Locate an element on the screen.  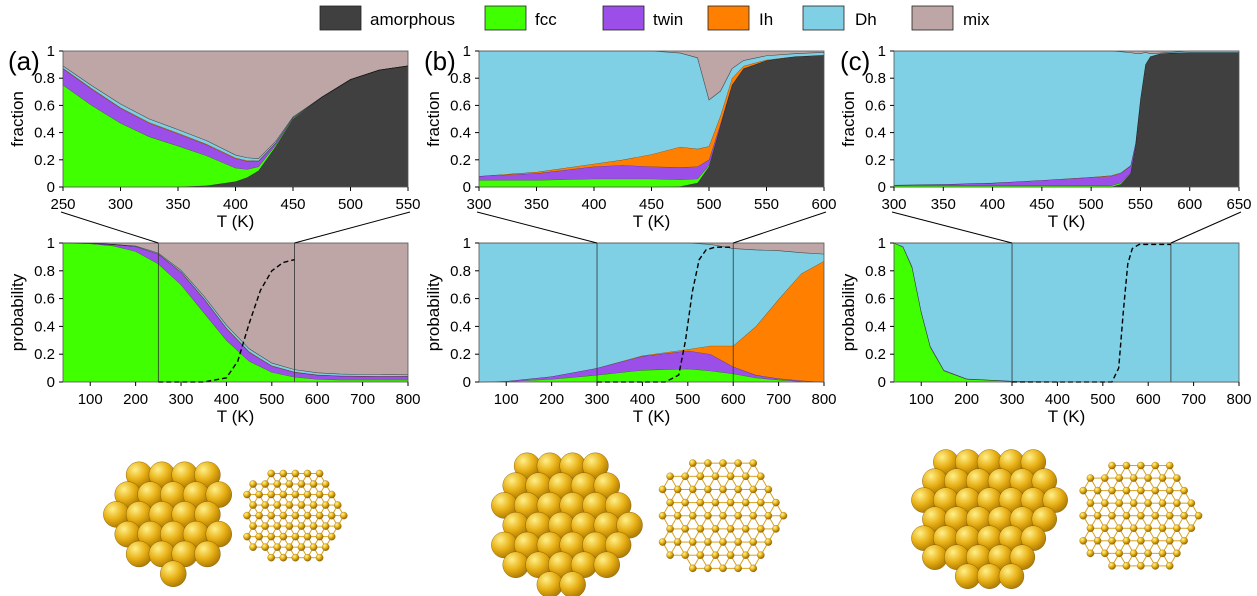
legend-swatch-amorphous is located at coordinates (340, 18).